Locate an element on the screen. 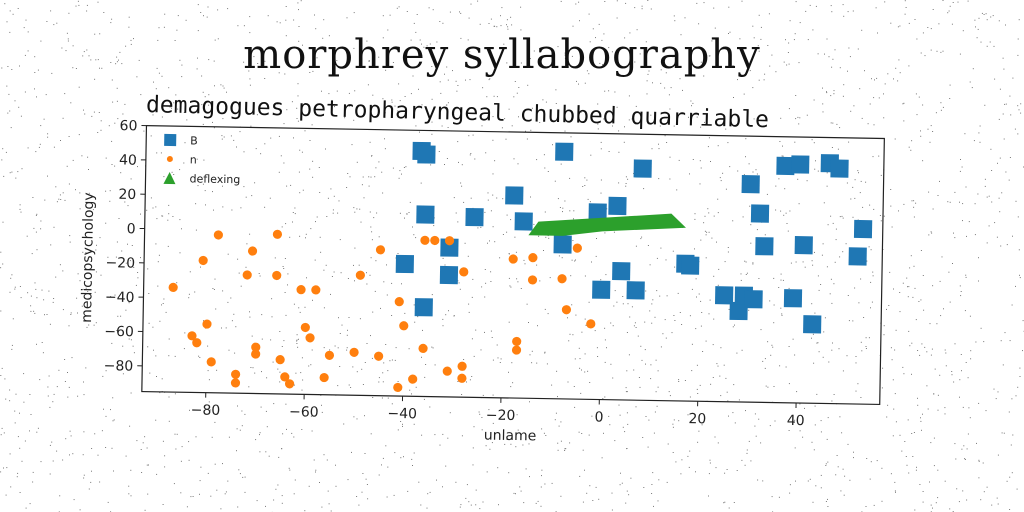 This screenshot has width=1024, height=512. y-tick-label: 60 is located at coordinates (128, 126).